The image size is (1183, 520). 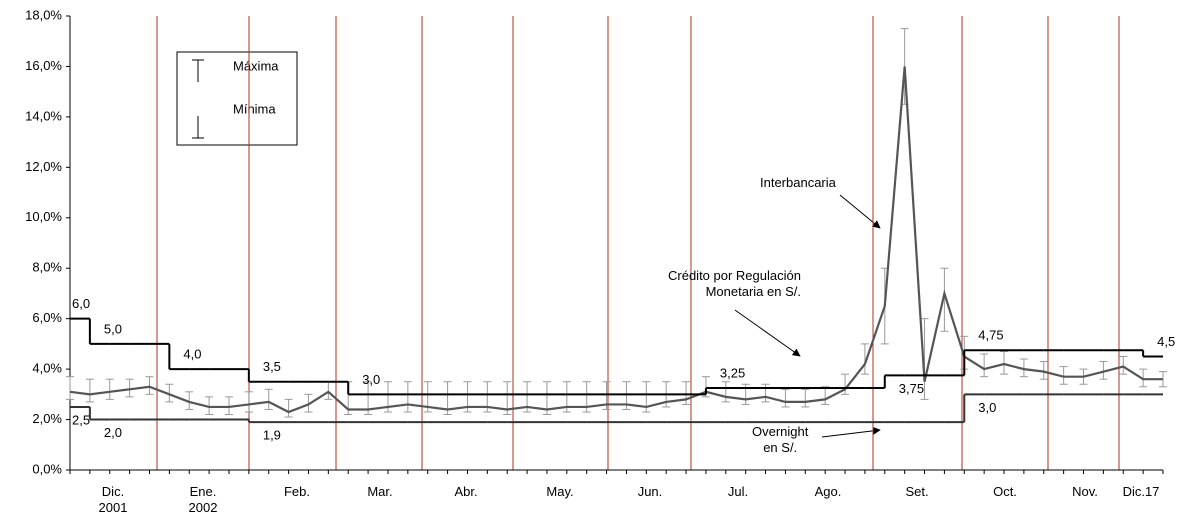 I want to click on legend-box, so click(x=237, y=98).